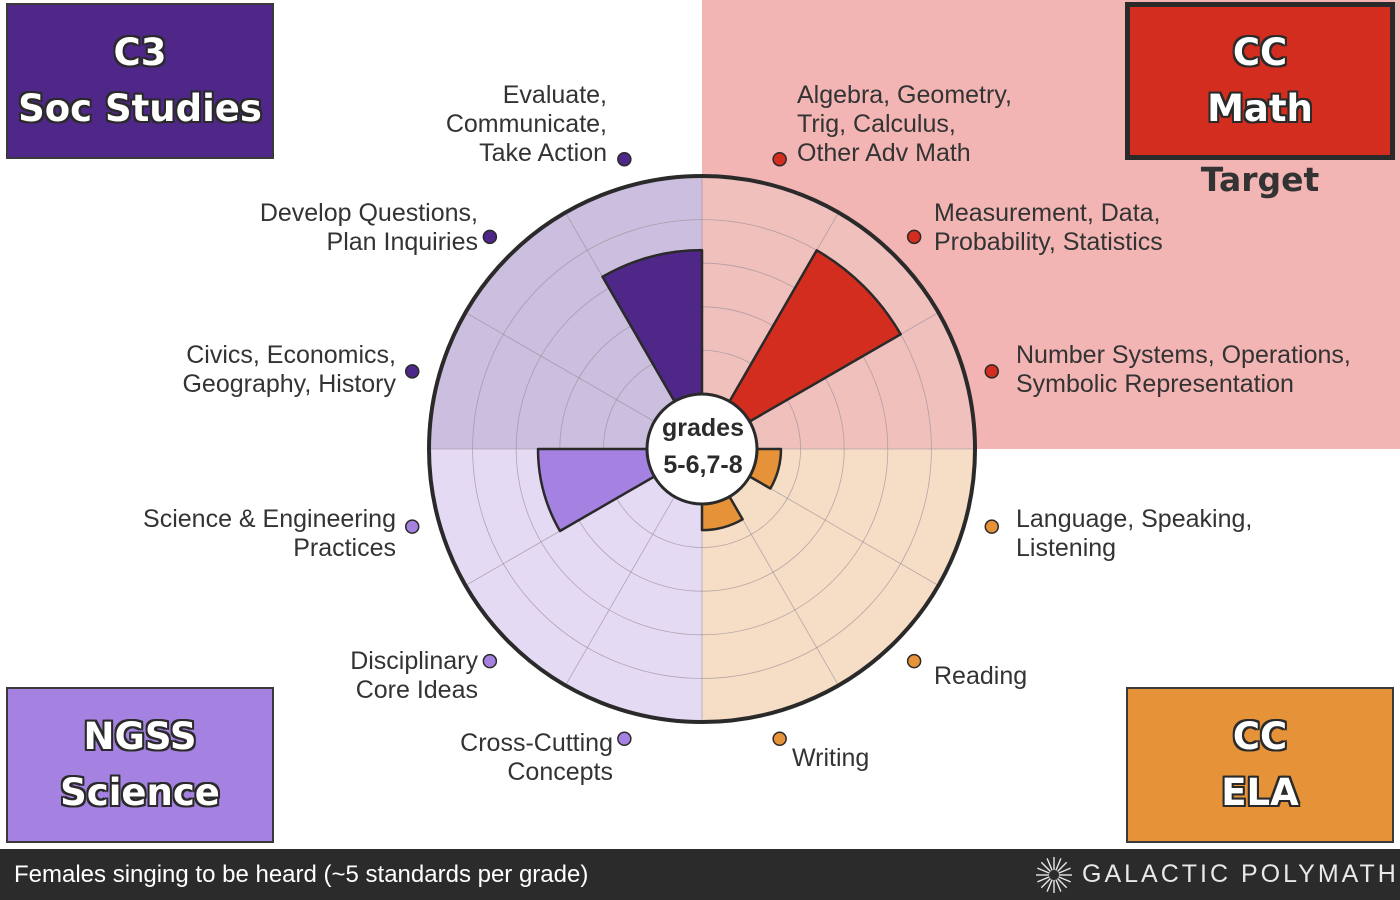 The height and width of the screenshot is (900, 1400). I want to click on group-box-soc-studies-line1: C3, so click(140, 52).